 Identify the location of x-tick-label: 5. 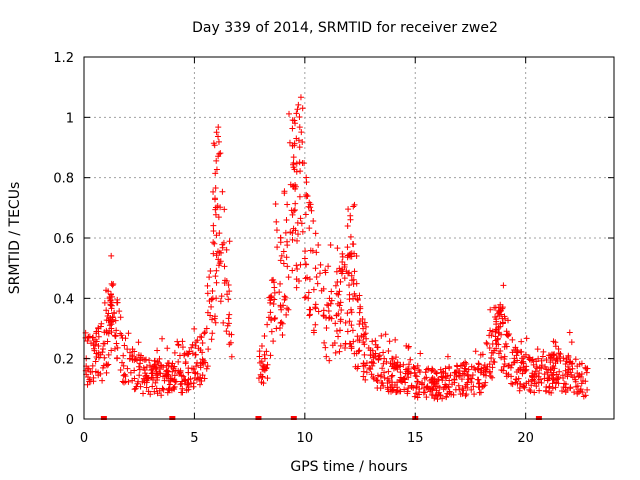
(194, 438).